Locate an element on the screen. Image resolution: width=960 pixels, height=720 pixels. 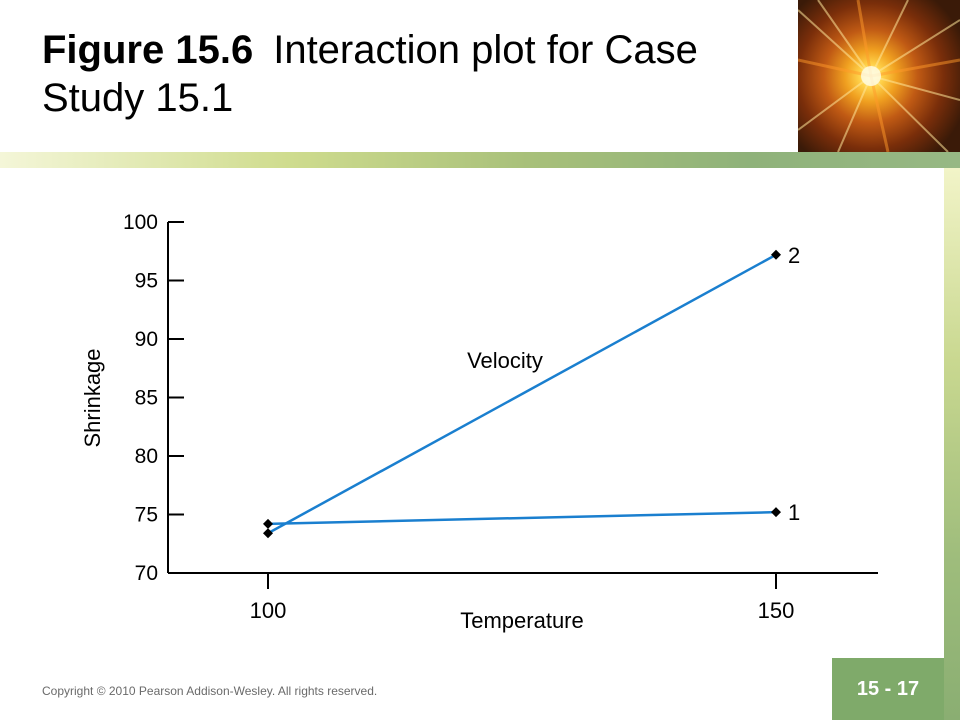
x-tick-label: 150 is located at coordinates (776, 610).